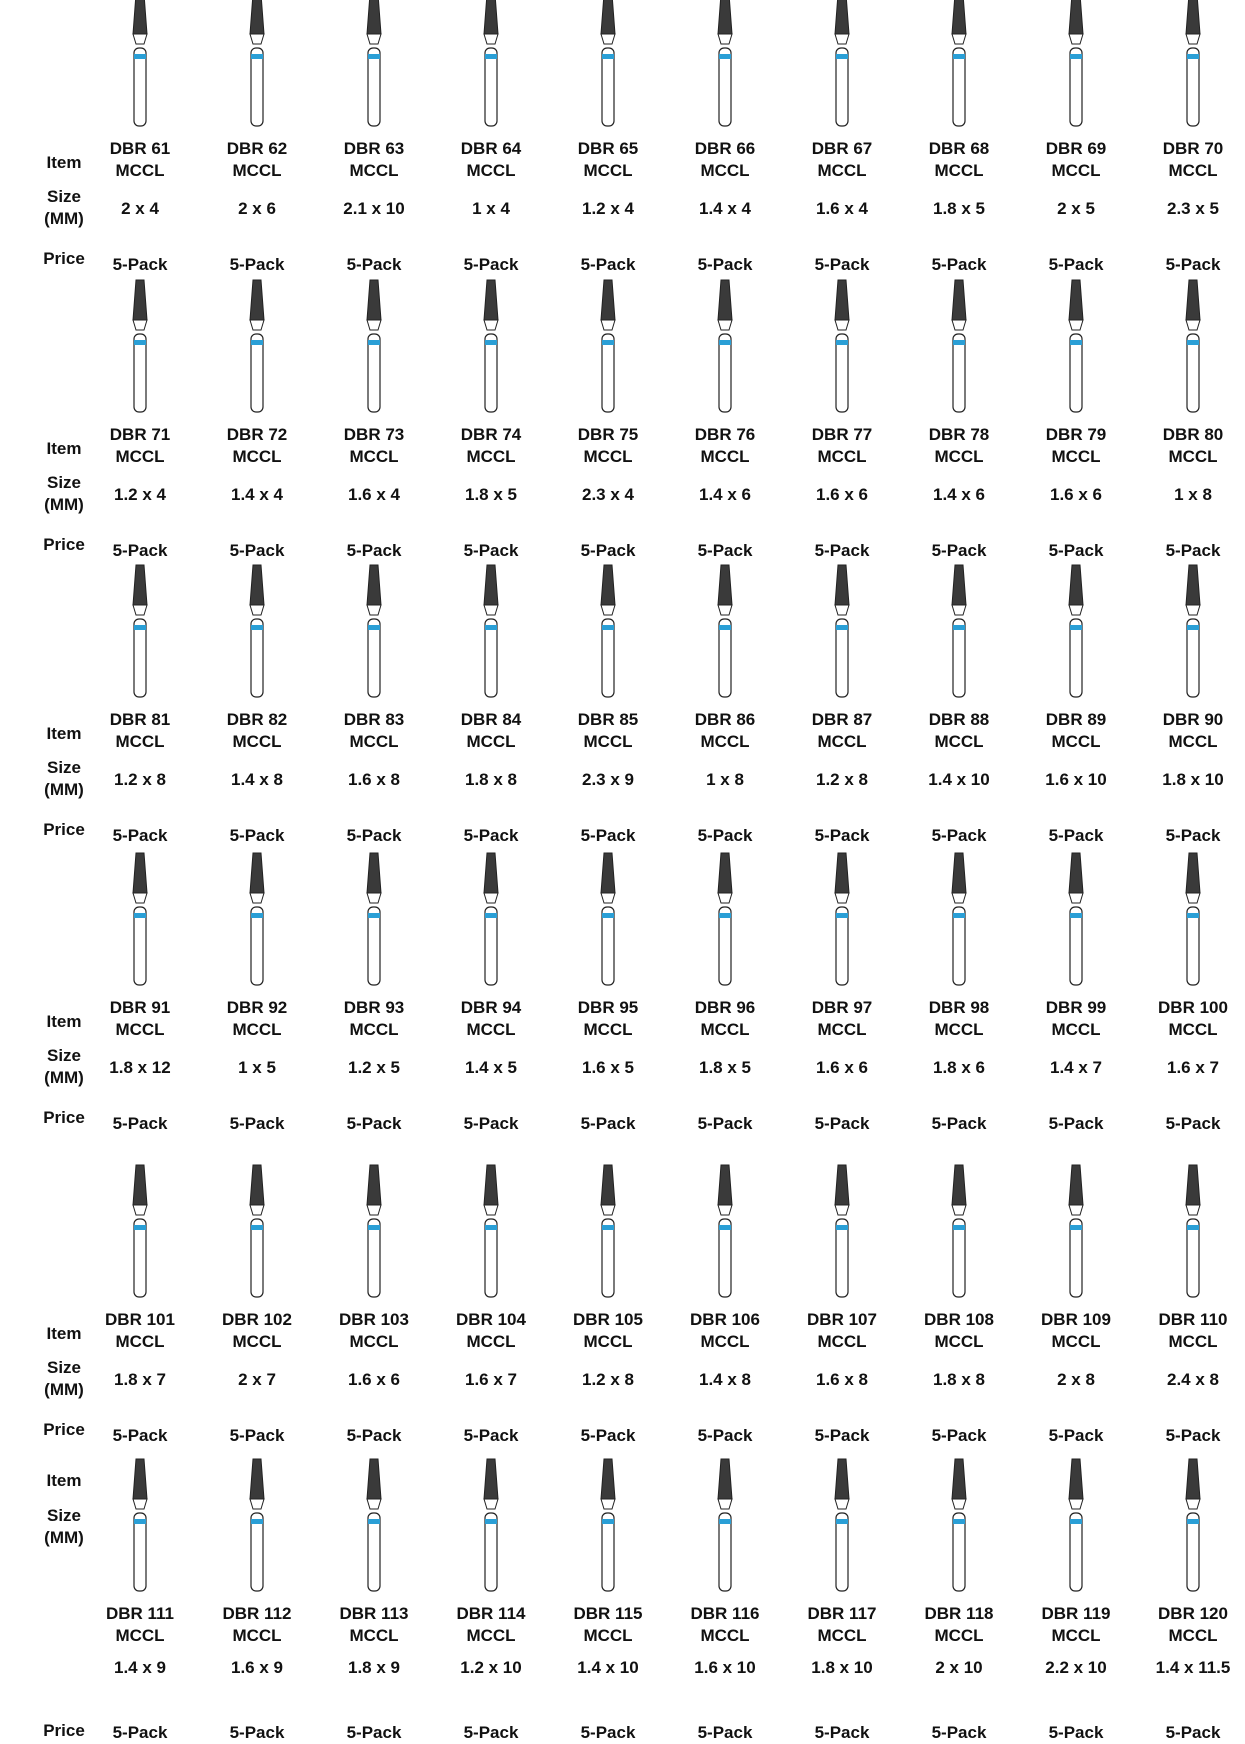  I want to click on item-size: 1.4 x 6, so click(959, 494).